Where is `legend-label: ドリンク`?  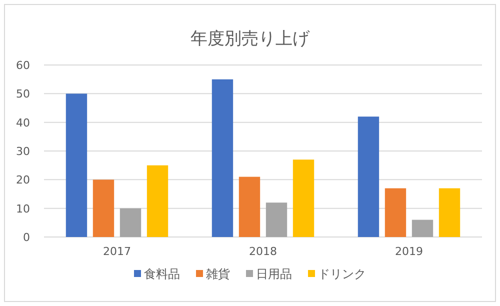 legend-label: ドリンク is located at coordinates (342, 274).